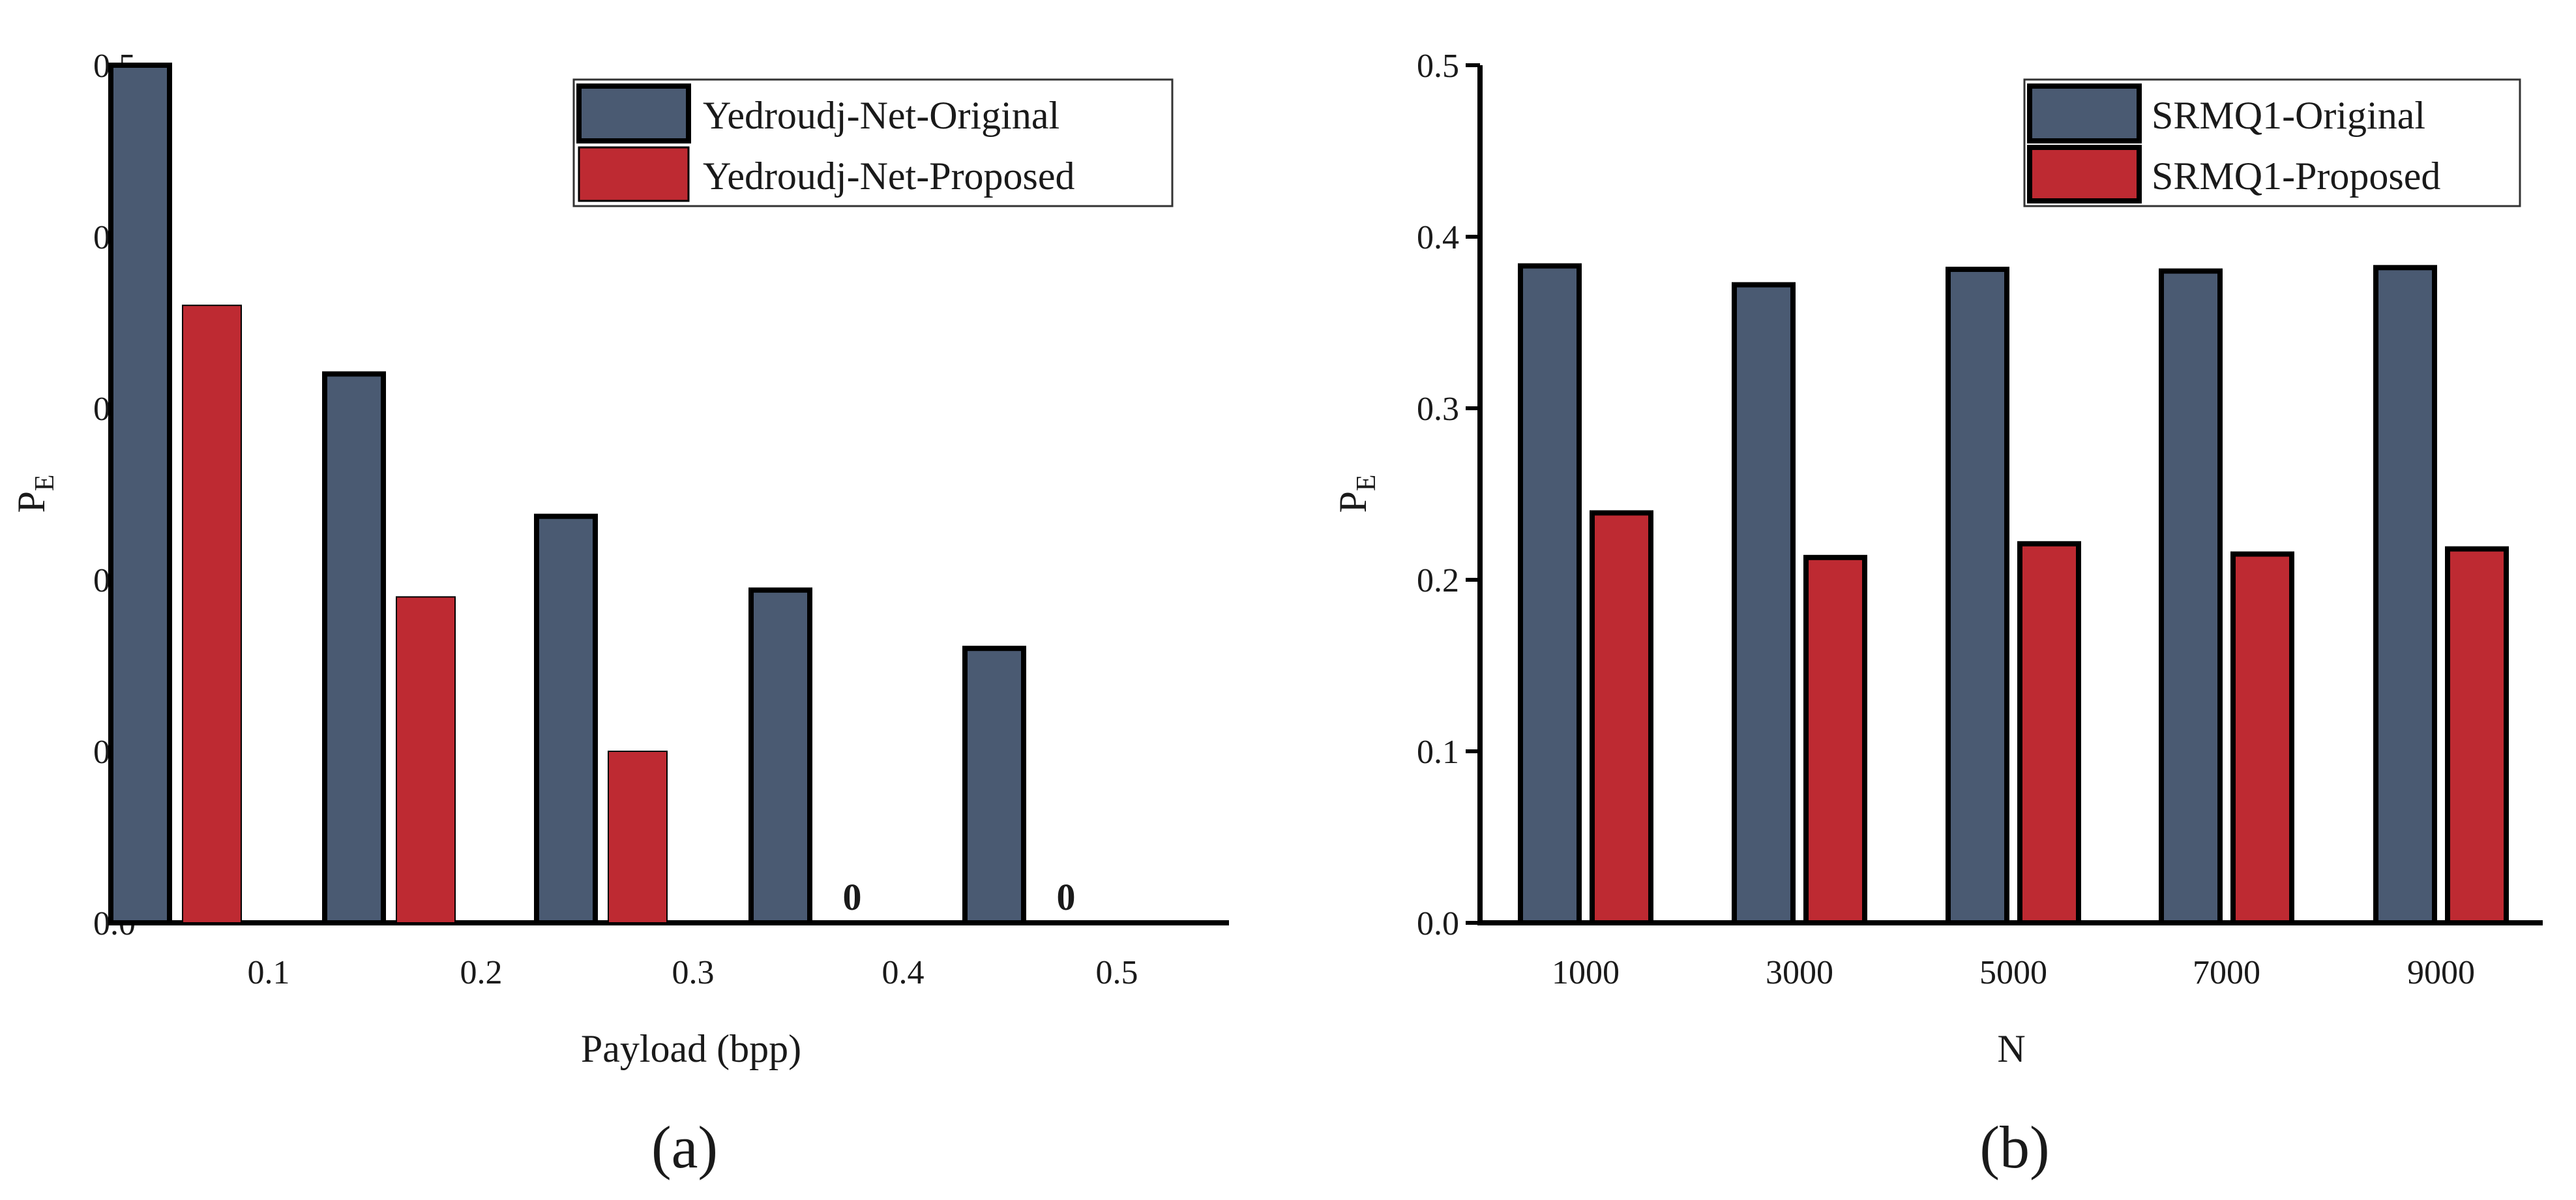 Image resolution: width=2576 pixels, height=1200 pixels. I want to click on x-ticks-b: 1000 3000 5000 7000 9000, so click(2013, 973).